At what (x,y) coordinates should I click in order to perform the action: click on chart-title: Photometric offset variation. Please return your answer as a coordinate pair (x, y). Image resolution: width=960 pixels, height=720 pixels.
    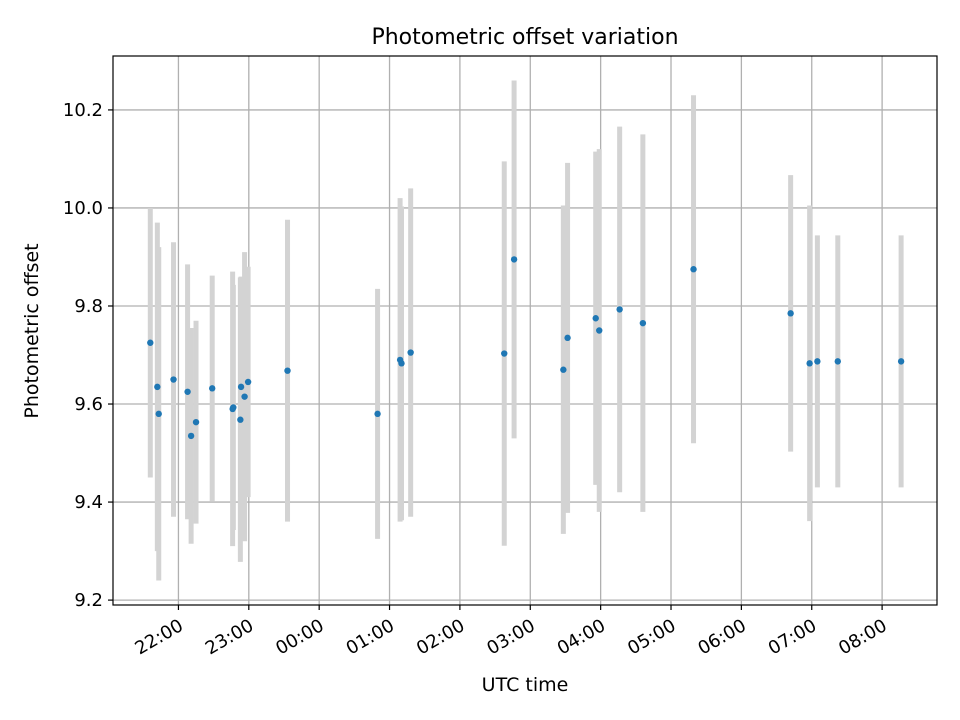
    Looking at the image, I should click on (524, 37).